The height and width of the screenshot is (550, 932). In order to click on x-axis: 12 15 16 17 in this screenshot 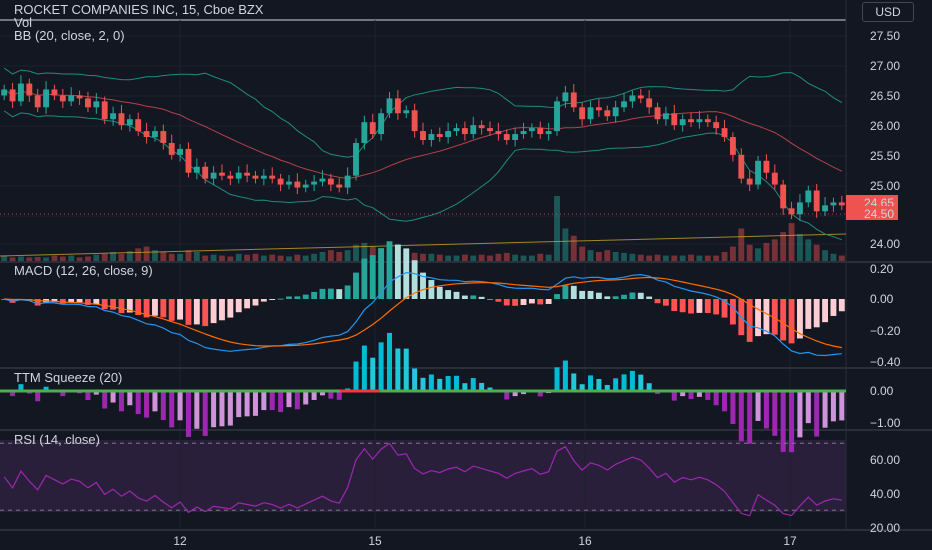, I will do `click(485, 541)`.